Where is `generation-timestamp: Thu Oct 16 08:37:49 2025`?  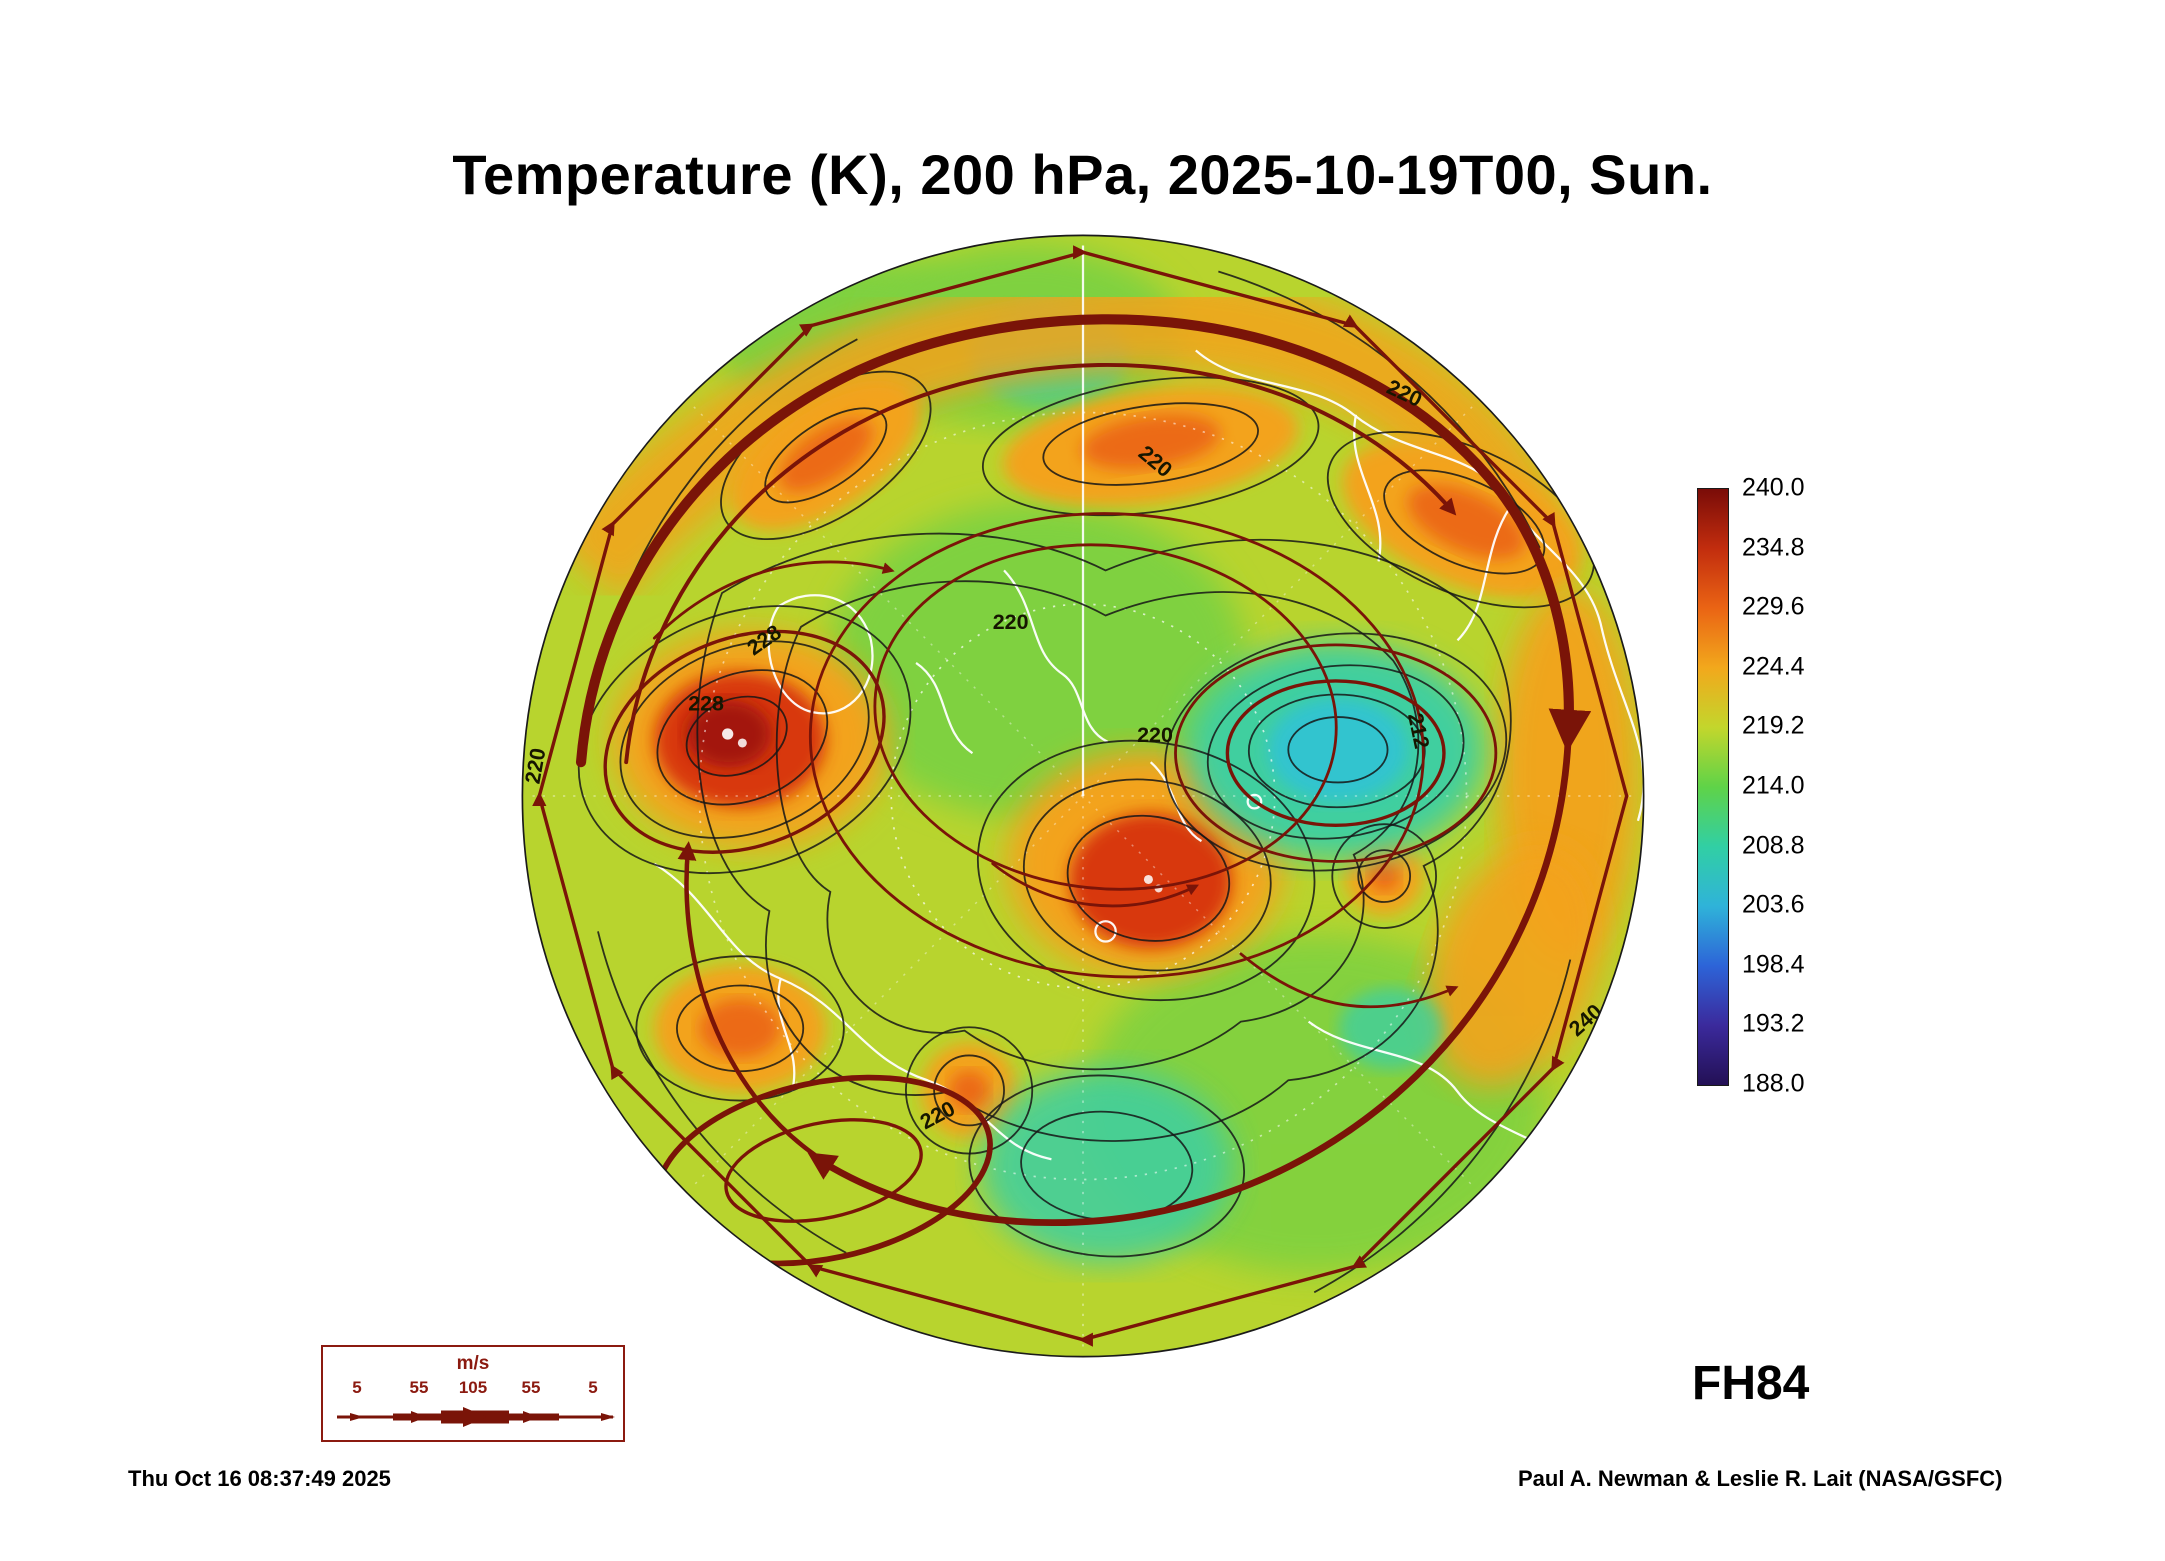
generation-timestamp: Thu Oct 16 08:37:49 2025 is located at coordinates (259, 1478).